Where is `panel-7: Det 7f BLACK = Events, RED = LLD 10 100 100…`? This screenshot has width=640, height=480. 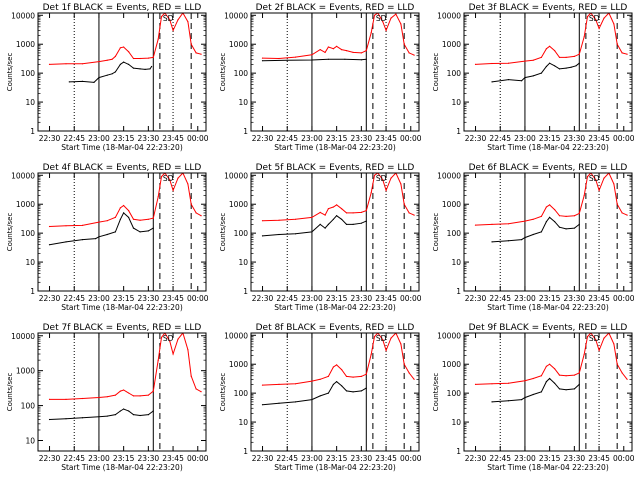
panel-7: Det 7f BLACK = Events, RED = LLD 10 100 100… is located at coordinates (107, 397).